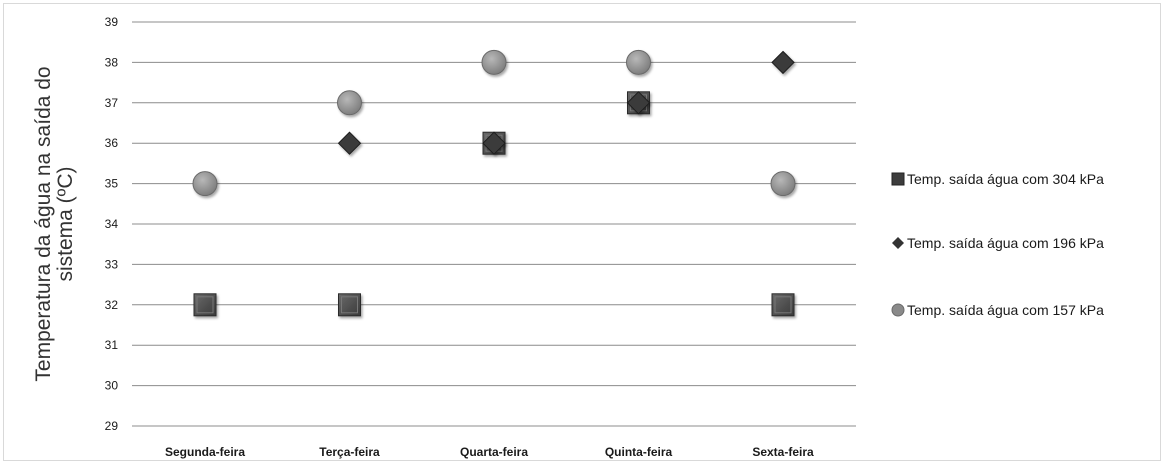 This screenshot has height=466, width=1165. What do you see at coordinates (112, 386) in the screenshot?
I see `y-tick-label: 30` at bounding box center [112, 386].